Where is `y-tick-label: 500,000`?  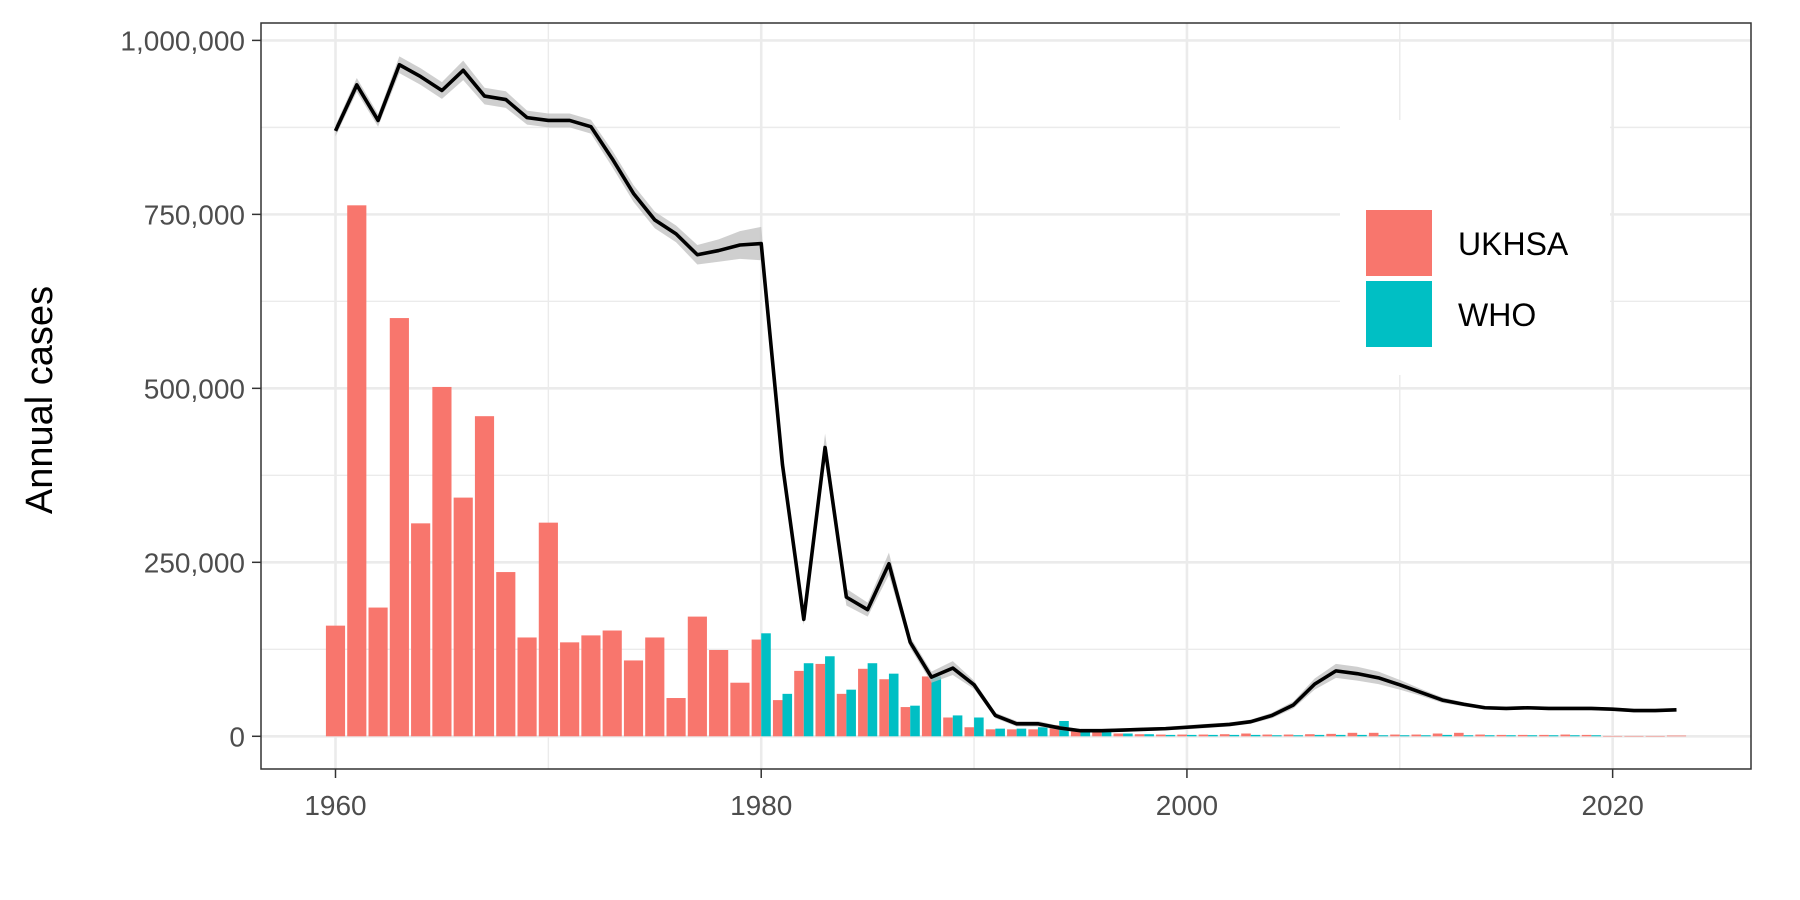
y-tick-label: 500,000 is located at coordinates (194, 388).